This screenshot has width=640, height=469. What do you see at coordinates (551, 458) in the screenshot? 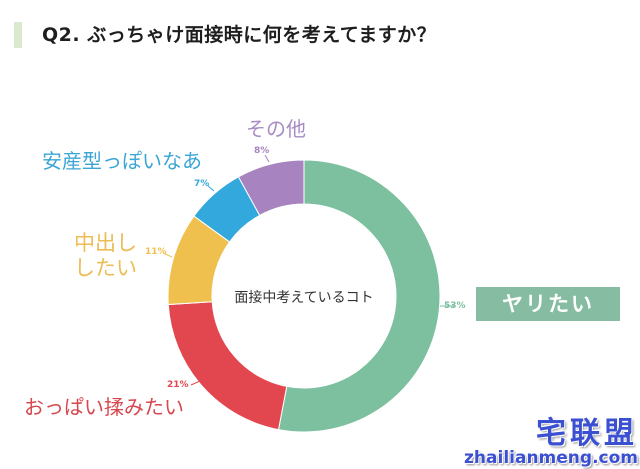
I see `watermark-en: zhailianmeng.com` at bounding box center [551, 458].